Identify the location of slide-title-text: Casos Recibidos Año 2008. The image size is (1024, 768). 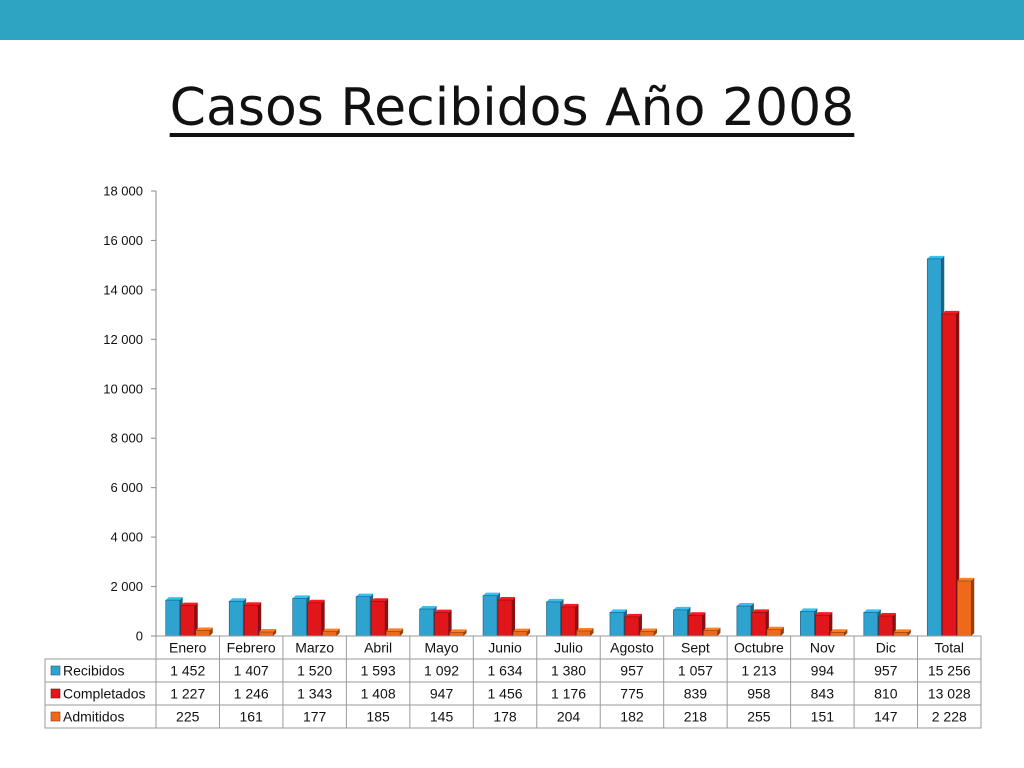
(512, 108).